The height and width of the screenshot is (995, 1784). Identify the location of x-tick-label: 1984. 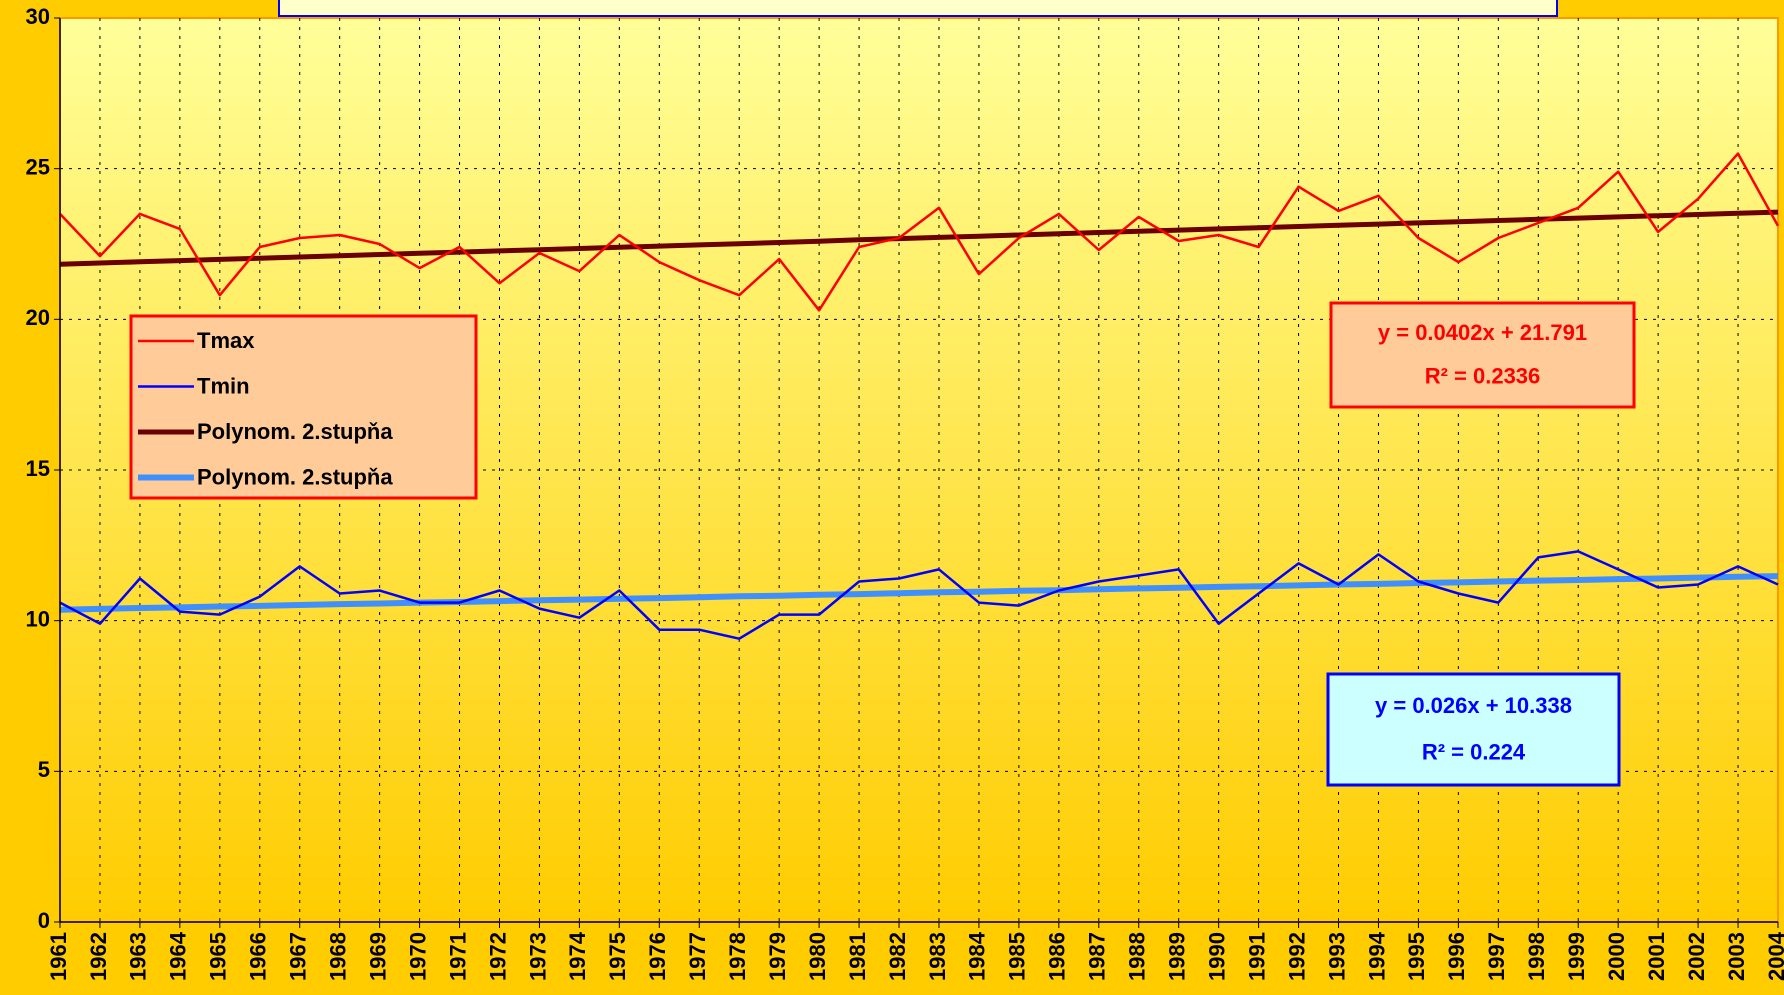
(977, 956).